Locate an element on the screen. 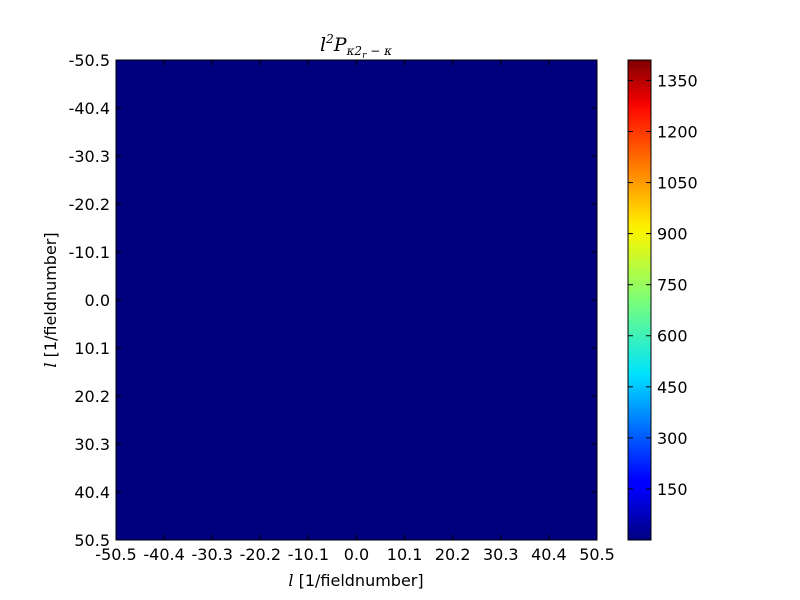 This screenshot has height=600, width=800. y-tick-label: 0.0 is located at coordinates (97, 300).